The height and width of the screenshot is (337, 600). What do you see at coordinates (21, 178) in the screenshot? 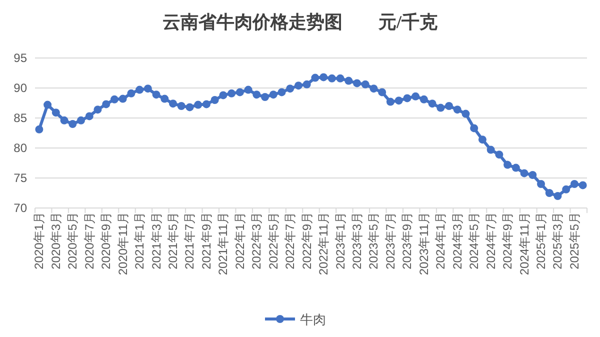
I see `y-tick-label: 75` at bounding box center [21, 178].